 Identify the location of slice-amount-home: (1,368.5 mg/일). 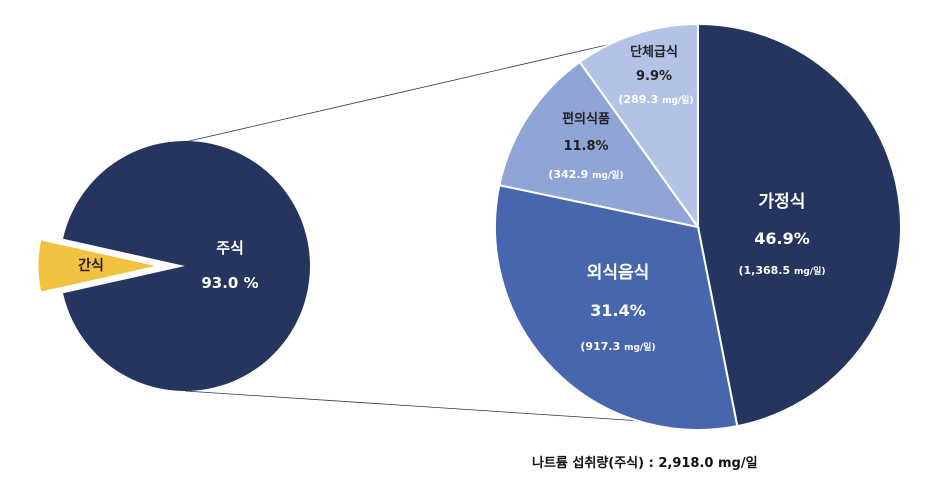
(781, 270).